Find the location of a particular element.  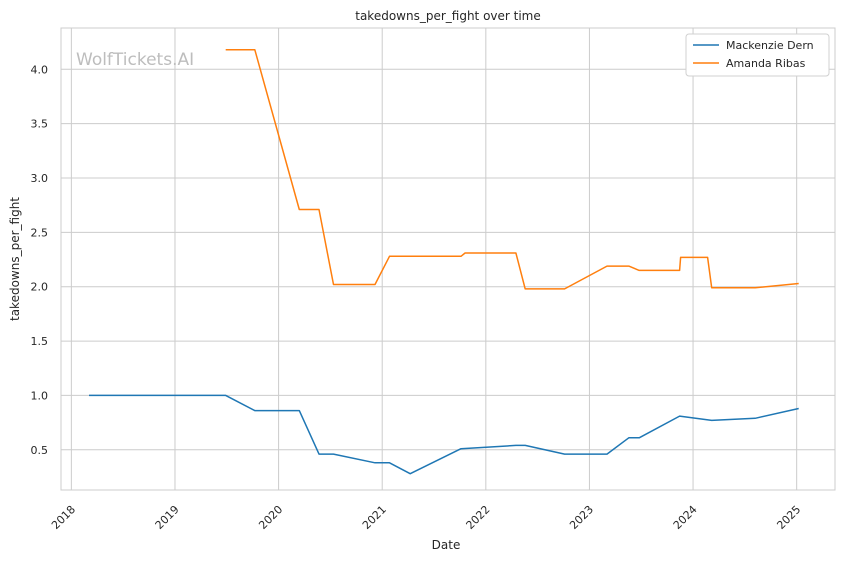

y-tick-label: 3.0 is located at coordinates (40, 178).